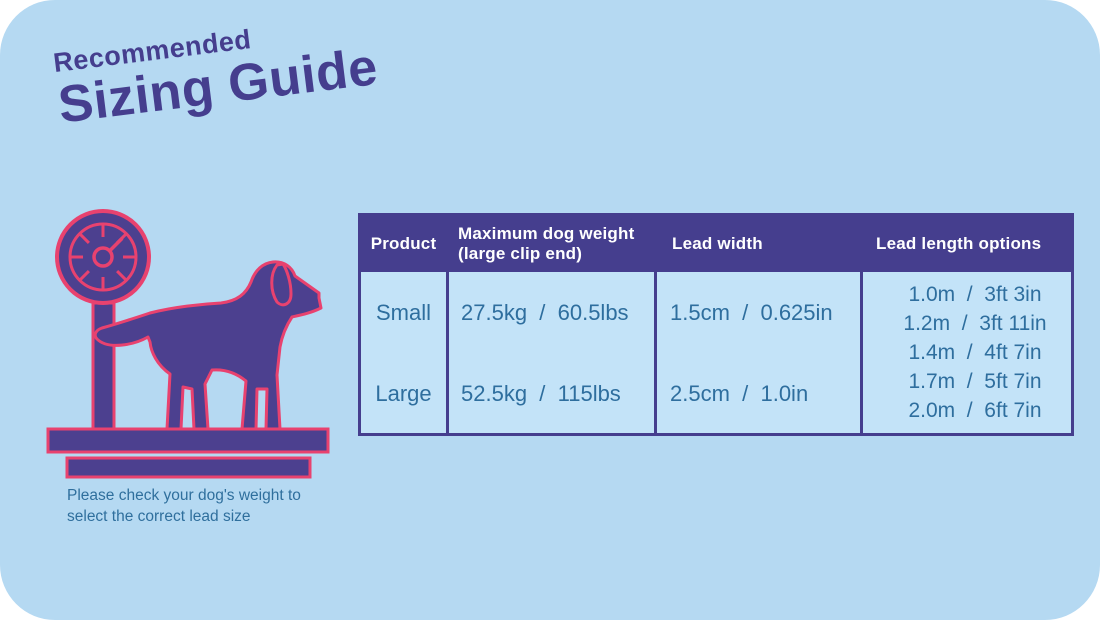 The image size is (1100, 620). Describe the element at coordinates (975, 381) in the screenshot. I see `lead-length-option: 1.7m / 5ft 7in` at that location.